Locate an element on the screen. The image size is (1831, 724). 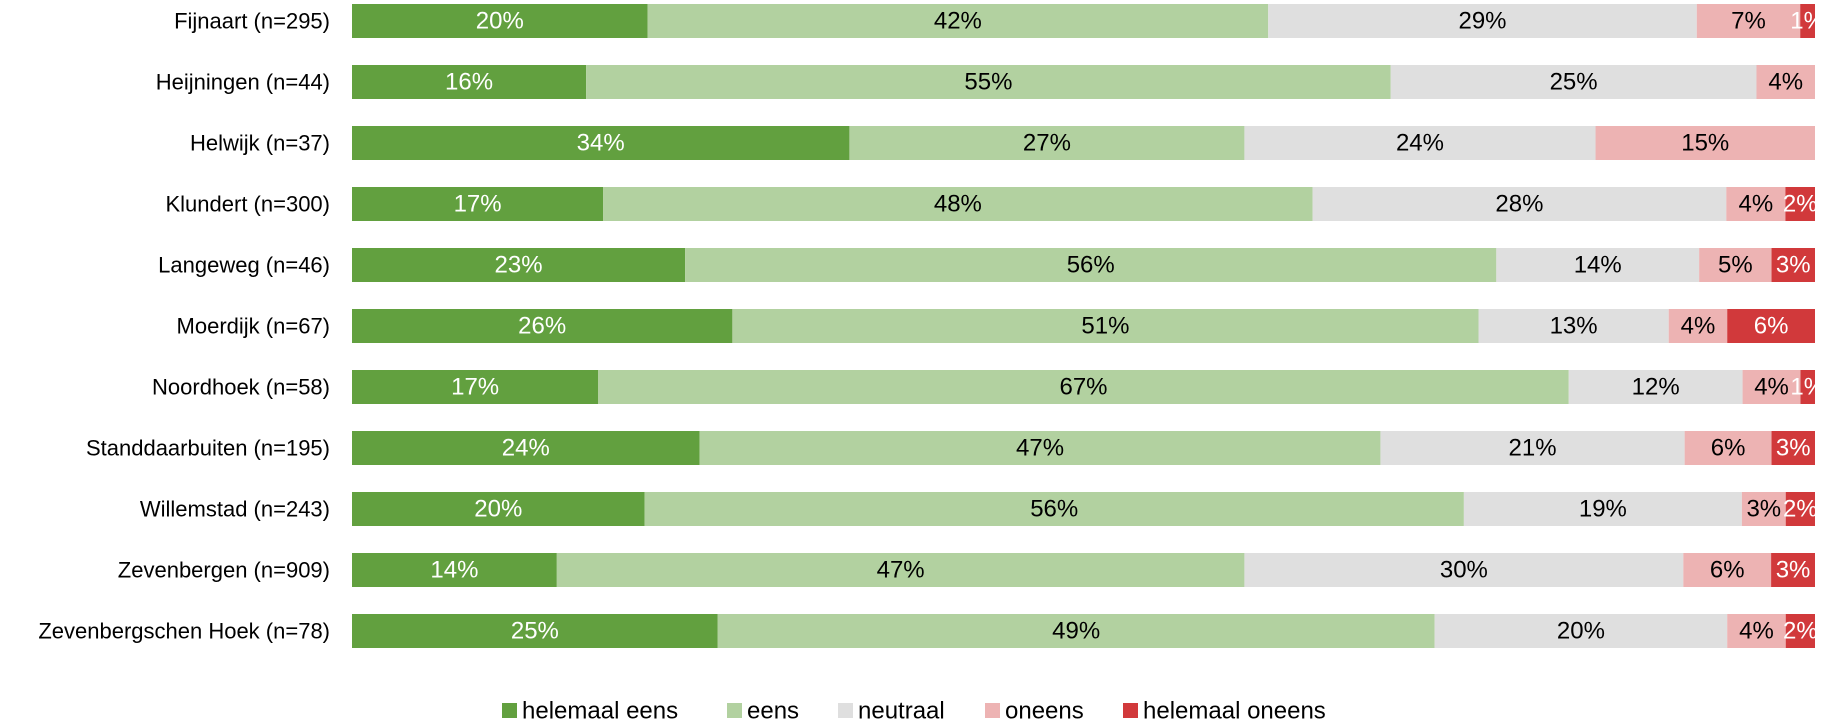
category-label-langeweg-n-46: Langeweg (n=46) is located at coordinates (244, 265).